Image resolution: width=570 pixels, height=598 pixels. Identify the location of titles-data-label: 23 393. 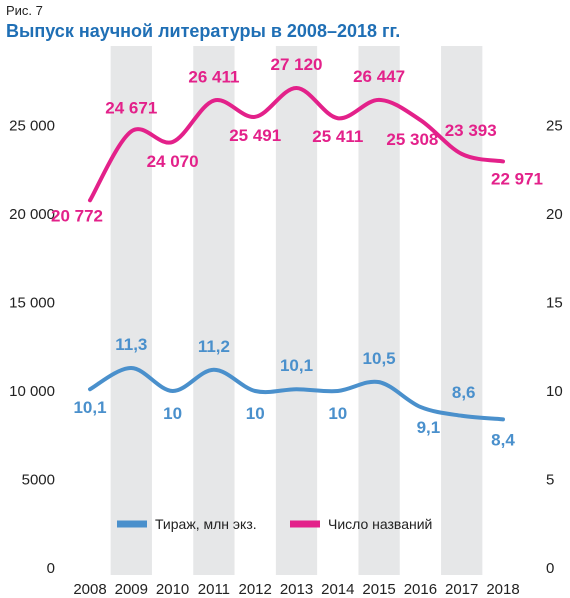
(471, 130).